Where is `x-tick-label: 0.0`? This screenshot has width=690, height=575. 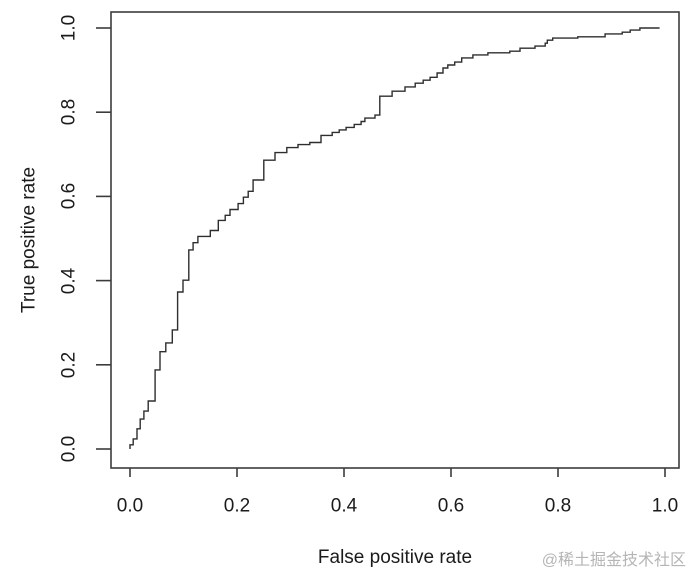 x-tick-label: 0.0 is located at coordinates (130, 506).